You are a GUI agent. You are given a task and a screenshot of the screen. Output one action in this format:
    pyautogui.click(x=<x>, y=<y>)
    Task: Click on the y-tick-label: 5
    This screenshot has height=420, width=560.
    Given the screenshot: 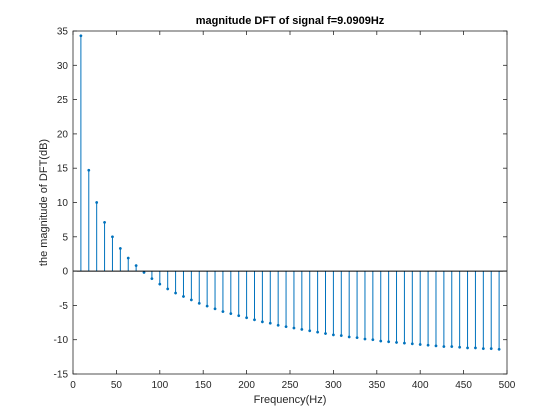 What is the action you would take?
    pyautogui.click(x=65, y=237)
    